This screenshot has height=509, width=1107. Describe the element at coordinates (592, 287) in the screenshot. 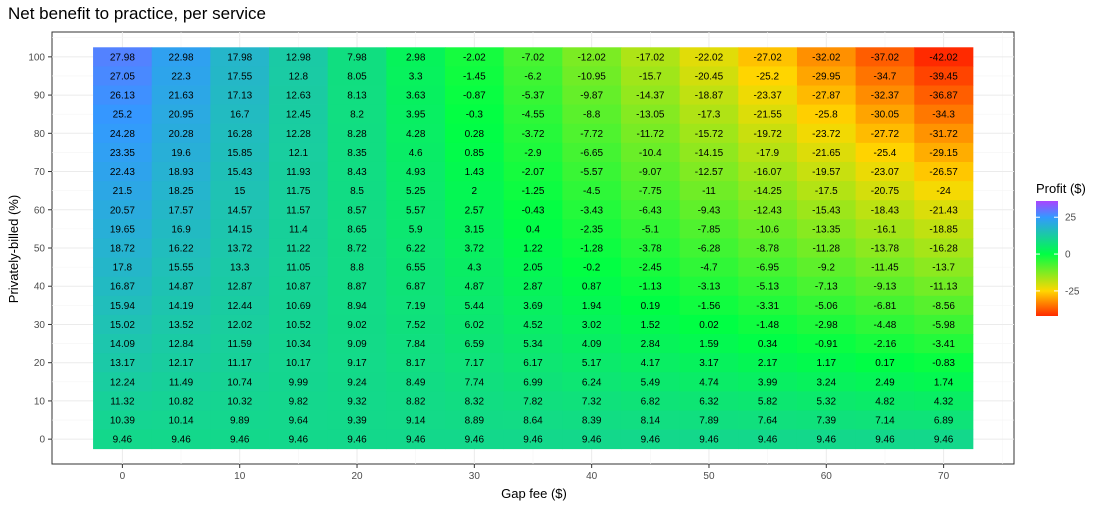

I see `cell-value-label: 0.87` at that location.